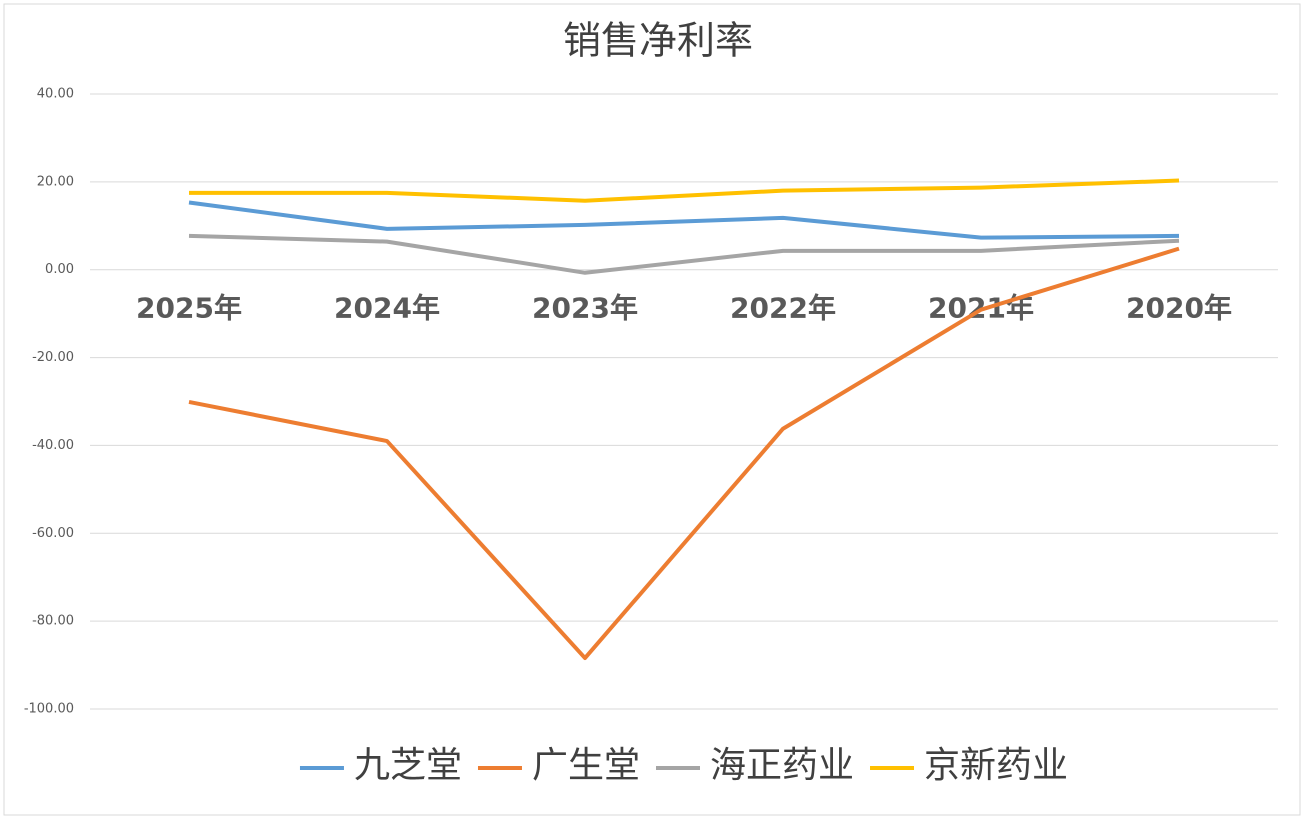  What do you see at coordinates (59, 269) in the screenshot?
I see `y-tick-label: 0.00` at bounding box center [59, 269].